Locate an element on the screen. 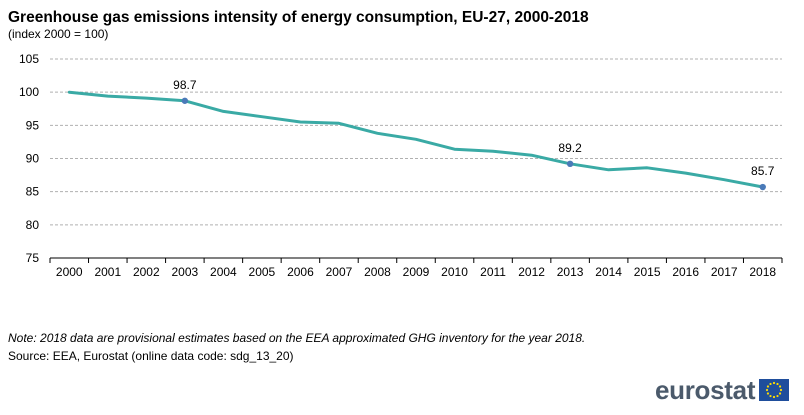 The width and height of the screenshot is (804, 415). x-tick-label-2000: 2000 is located at coordinates (69, 272).